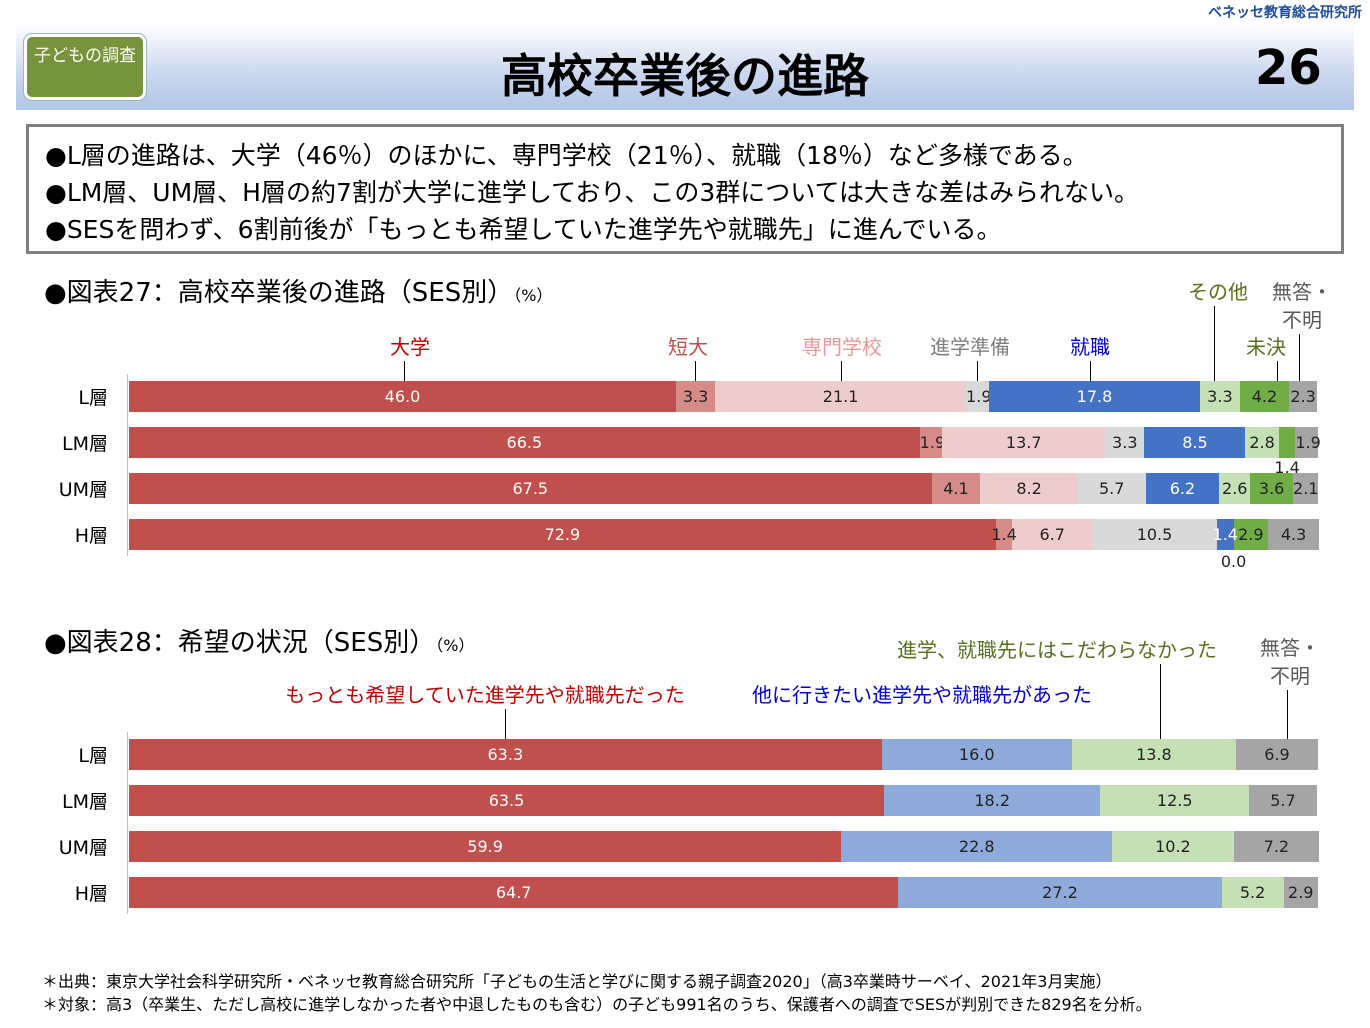 The image size is (1370, 1028). Describe the element at coordinates (259, 640) in the screenshot. I see `chart28-title: ●図表28：希望の状況（SES別）（%）` at that location.